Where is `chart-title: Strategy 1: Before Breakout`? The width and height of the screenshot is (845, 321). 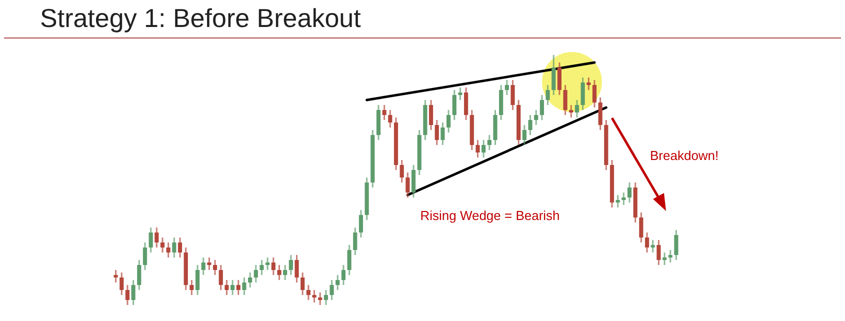
chart-title: Strategy 1: Before Breakout is located at coordinates (201, 18).